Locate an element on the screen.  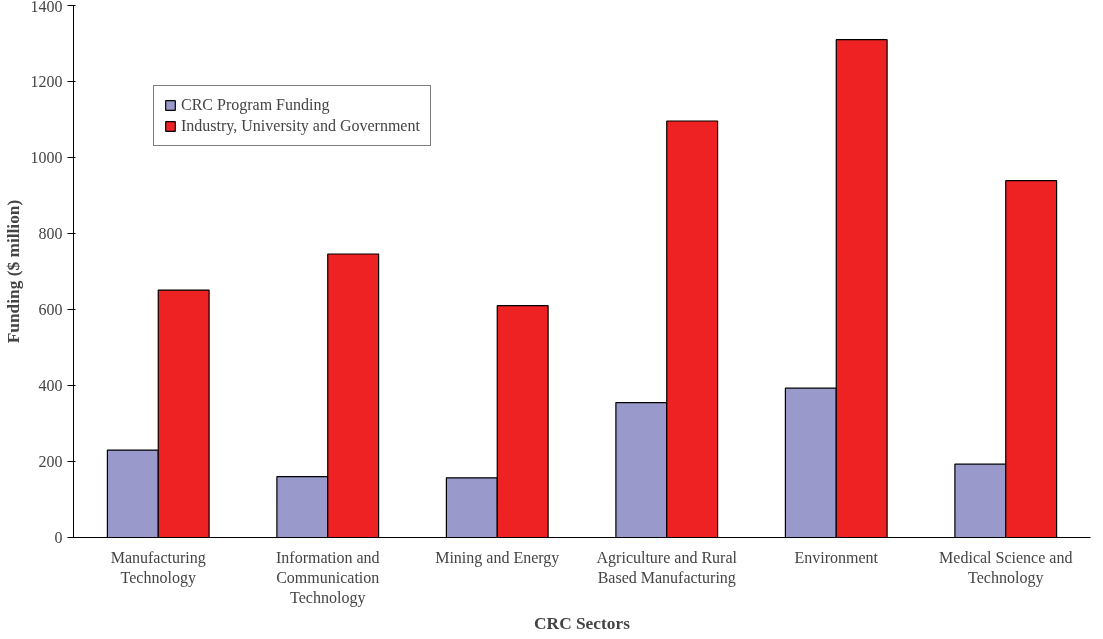
y-tick-label: 600 is located at coordinates (50, 309).